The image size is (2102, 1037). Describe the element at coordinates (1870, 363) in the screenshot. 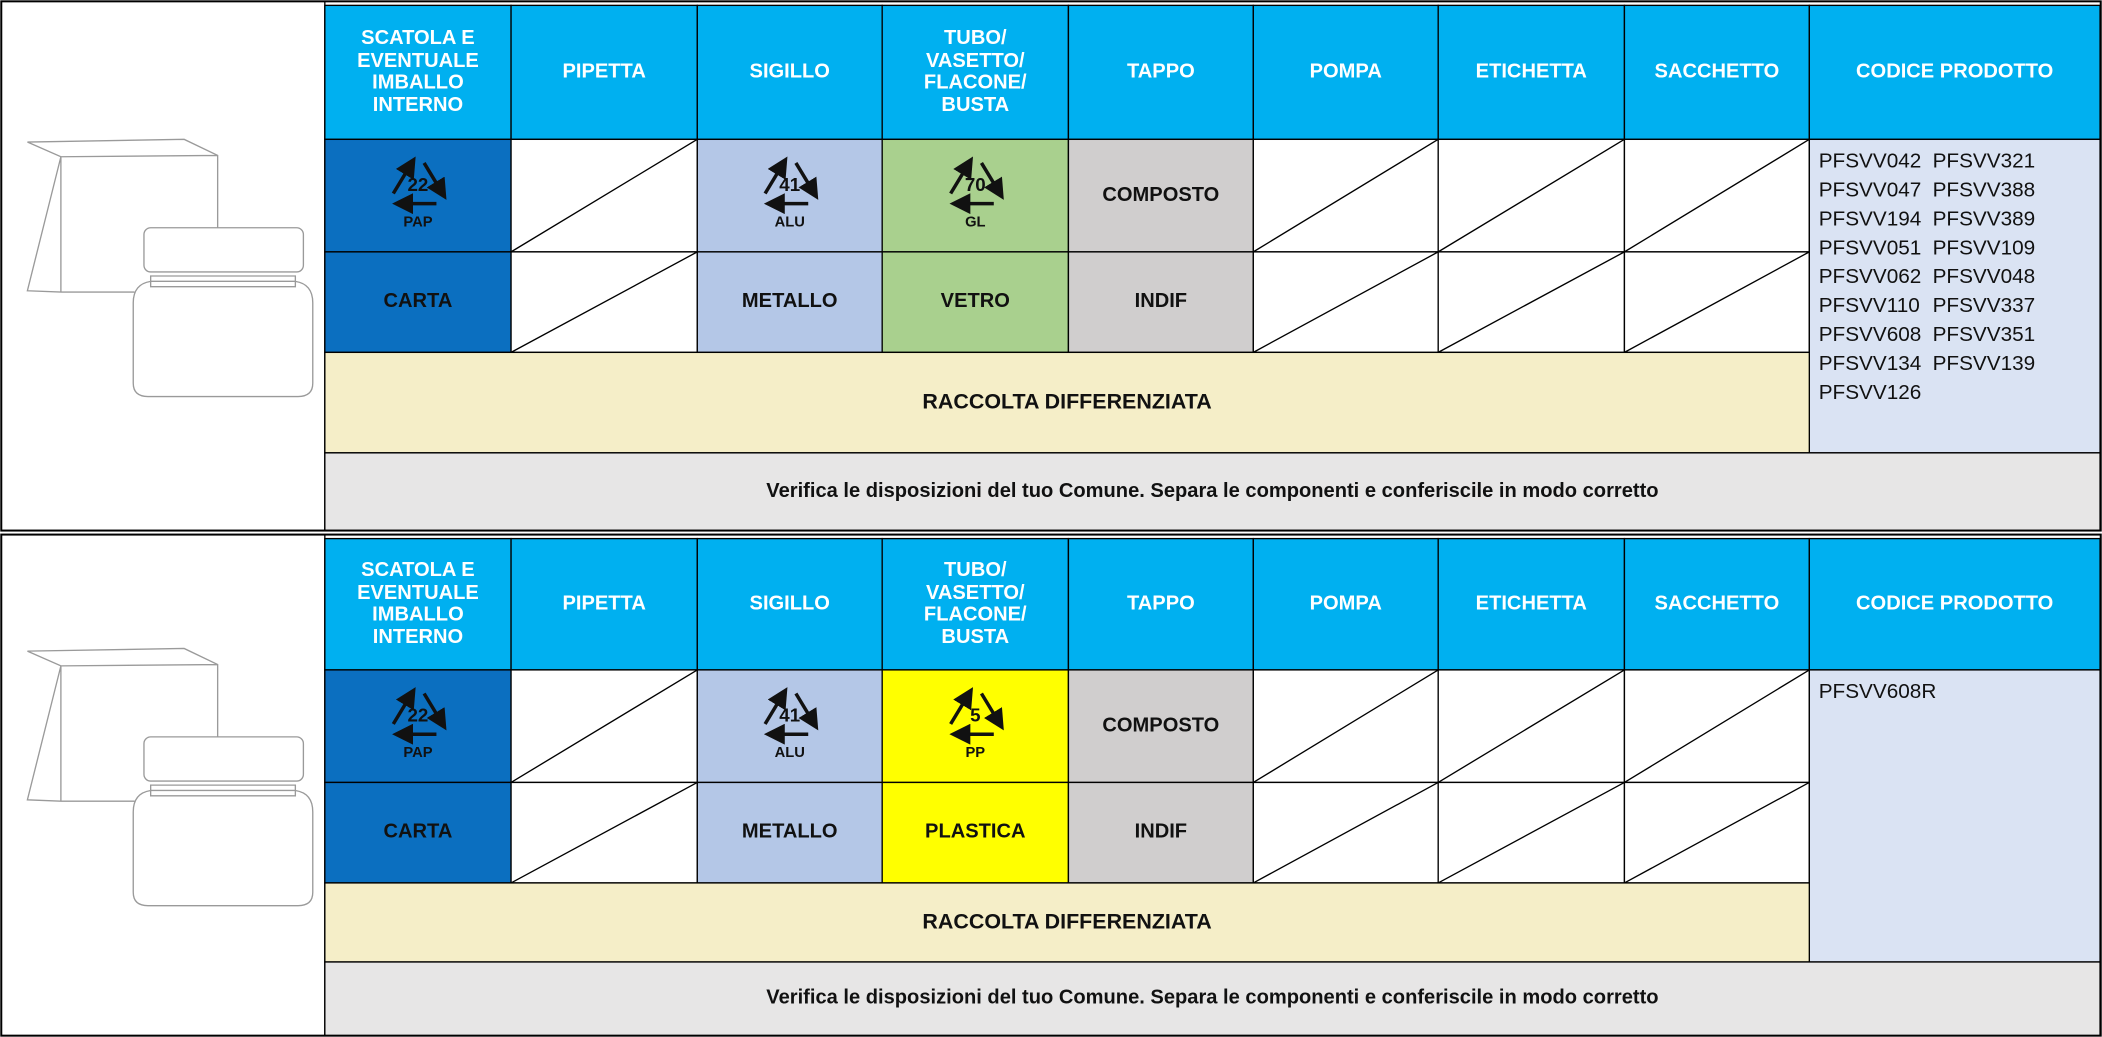

I see `product-code: PFSVV134` at that location.